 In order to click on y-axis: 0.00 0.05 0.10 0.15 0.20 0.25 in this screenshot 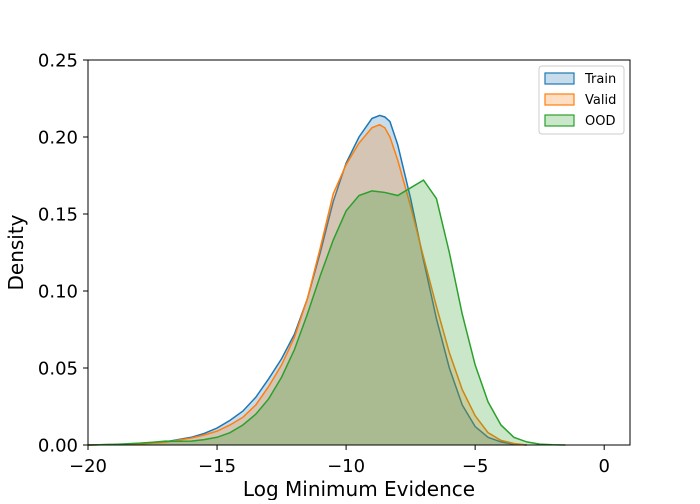, I will do `click(63, 254)`.